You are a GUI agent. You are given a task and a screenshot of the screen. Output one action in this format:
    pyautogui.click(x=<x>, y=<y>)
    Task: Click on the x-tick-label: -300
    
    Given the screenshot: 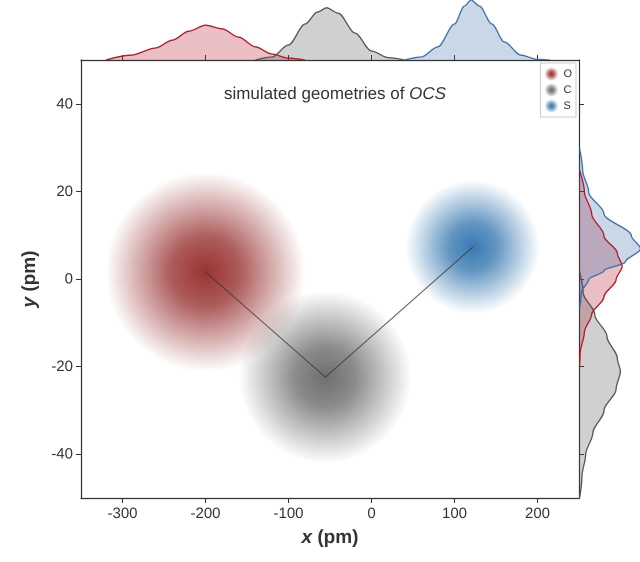 What is the action you would take?
    pyautogui.click(x=122, y=513)
    